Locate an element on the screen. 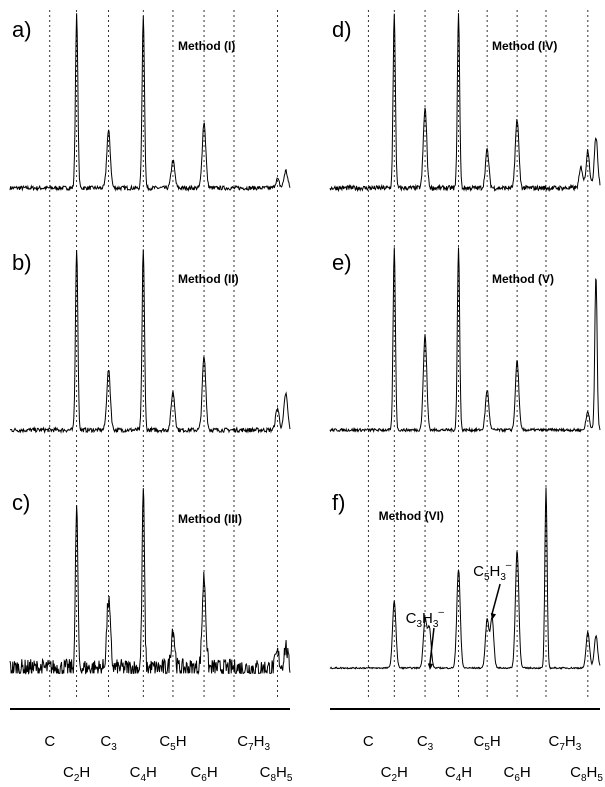 This screenshot has width=605, height=787. panel-c: c) Method (III) is located at coordinates (150, 580).